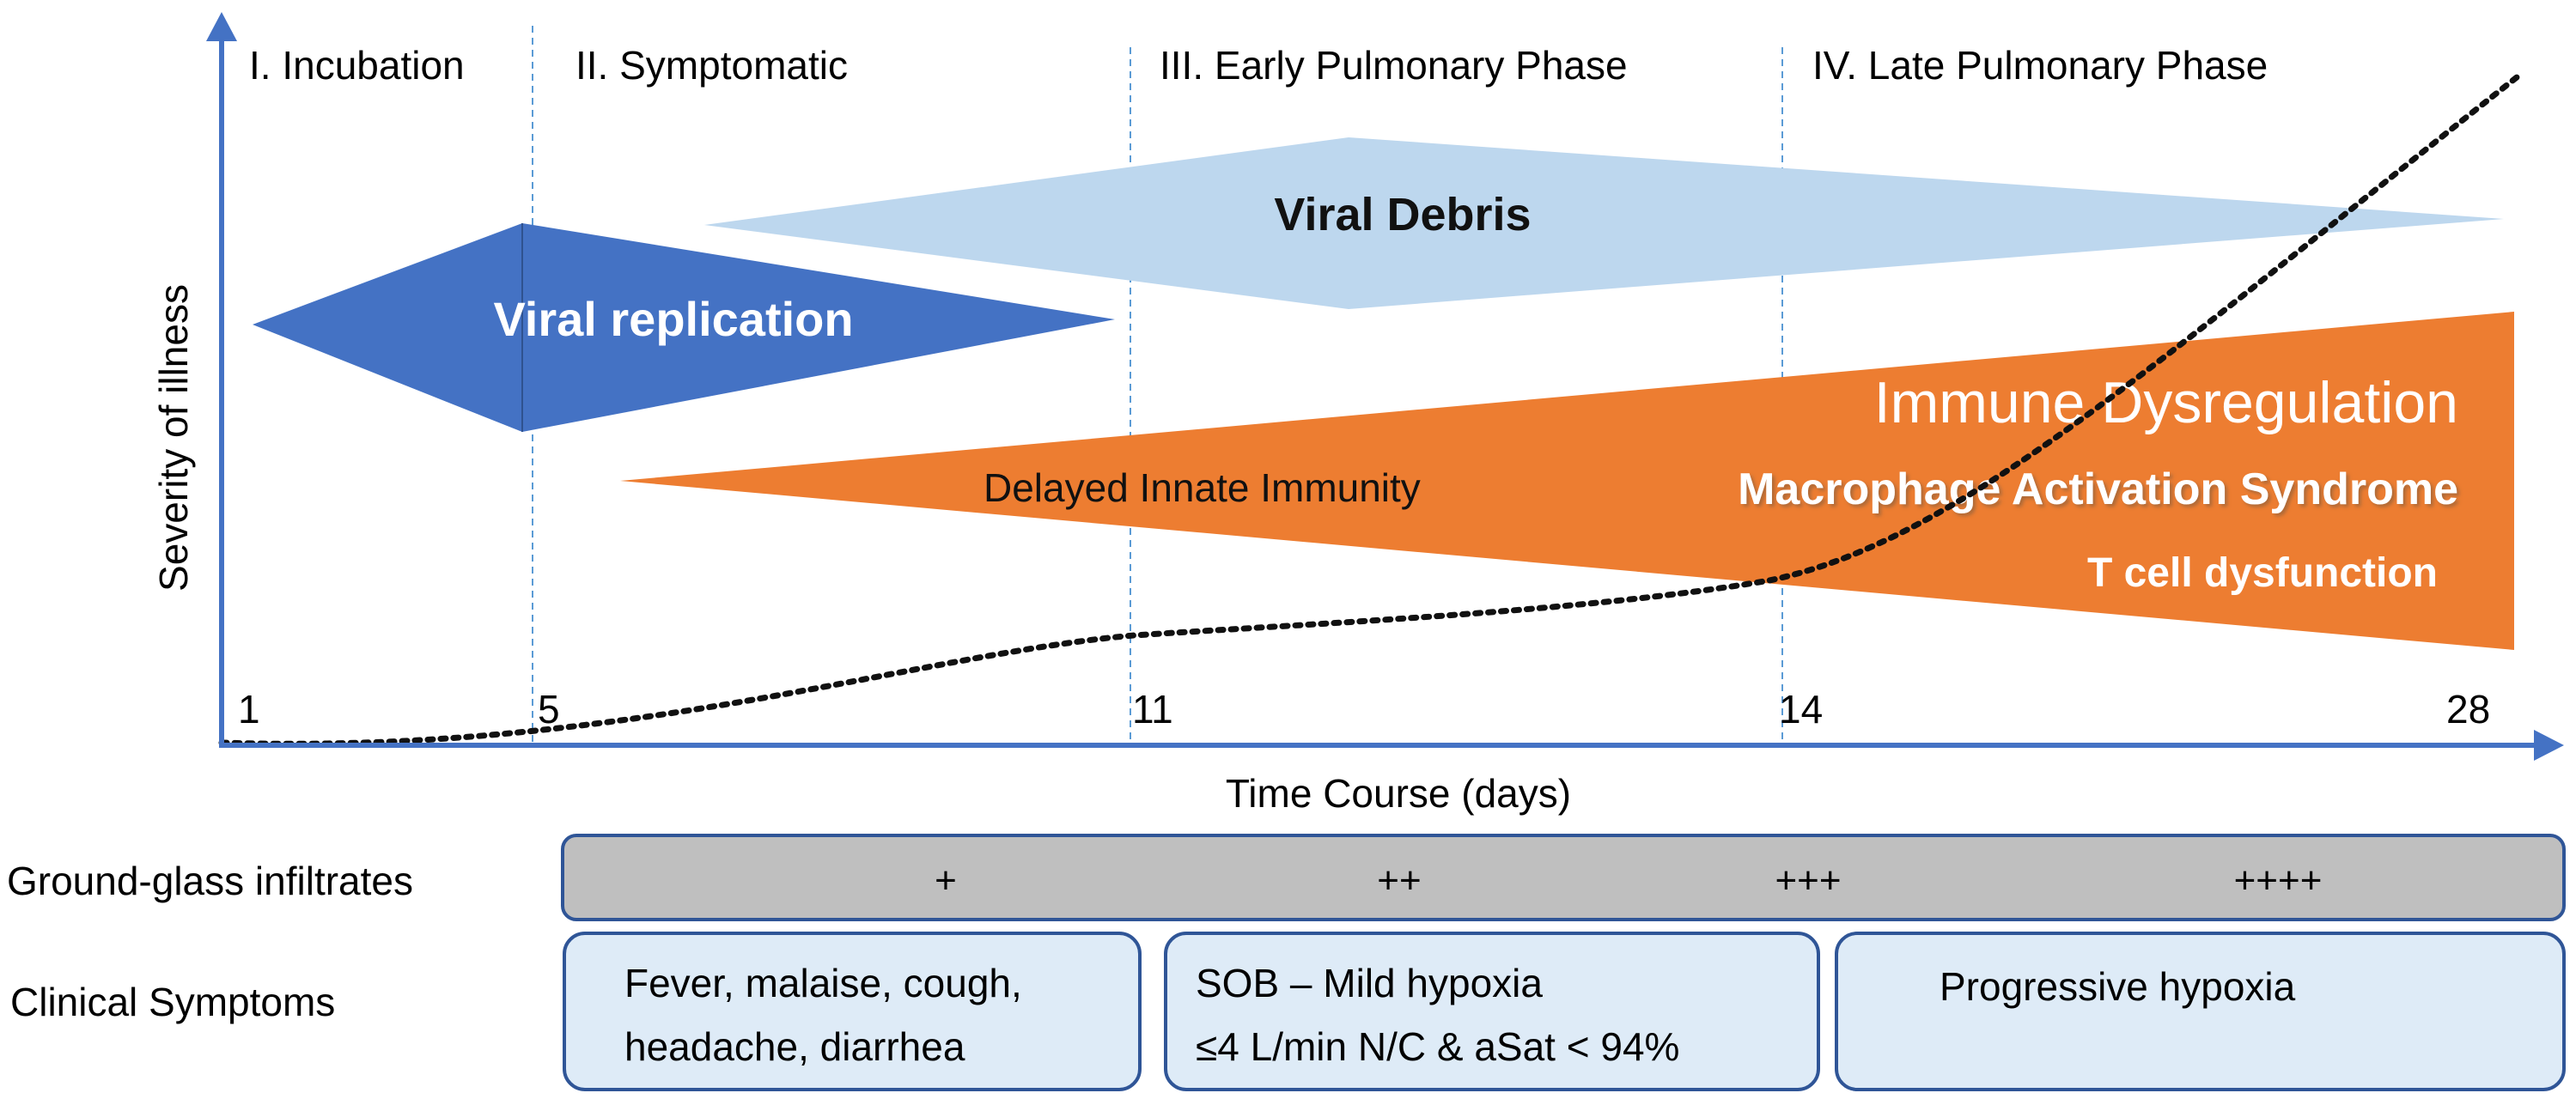 Image resolution: width=2576 pixels, height=1099 pixels. What do you see at coordinates (1394, 65) in the screenshot?
I see `phase-label-early-pulmonary: III. Early Pulmonary Phase` at bounding box center [1394, 65].